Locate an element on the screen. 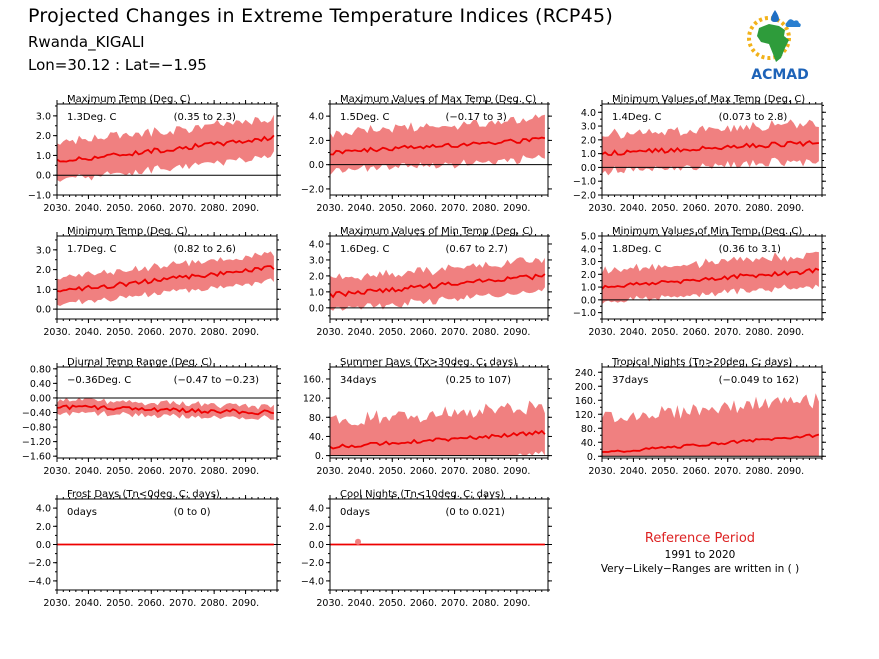 The height and width of the screenshot is (659, 879). chart-annotation: 1.3Deg. C is located at coordinates (91, 117).